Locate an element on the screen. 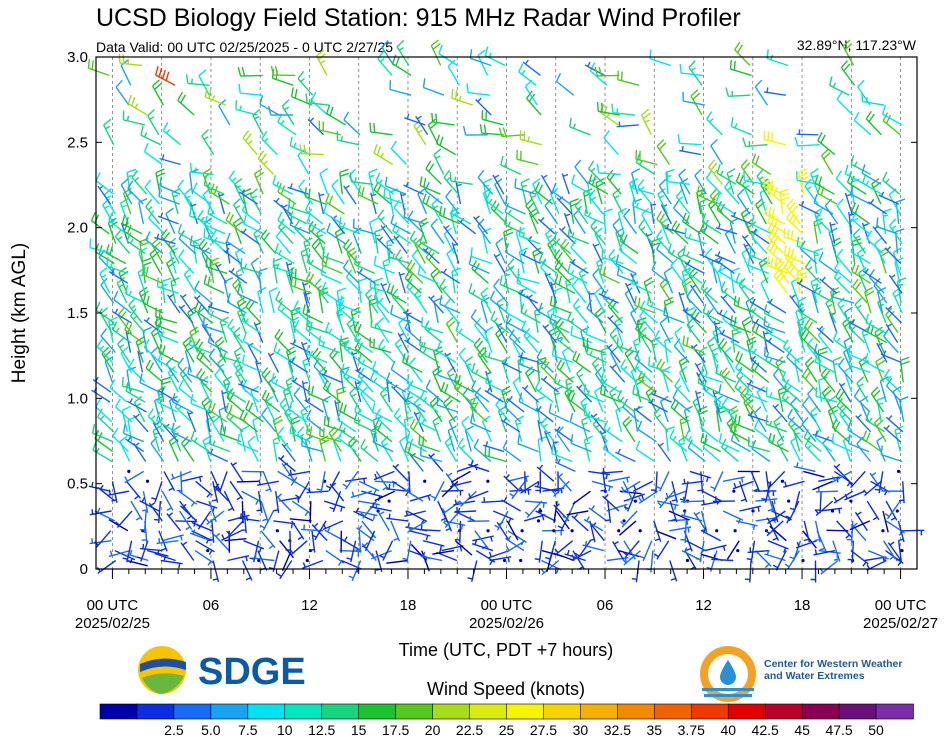 The image size is (952, 747). colorbar-title: Wind Speed (knots) is located at coordinates (506, 689).